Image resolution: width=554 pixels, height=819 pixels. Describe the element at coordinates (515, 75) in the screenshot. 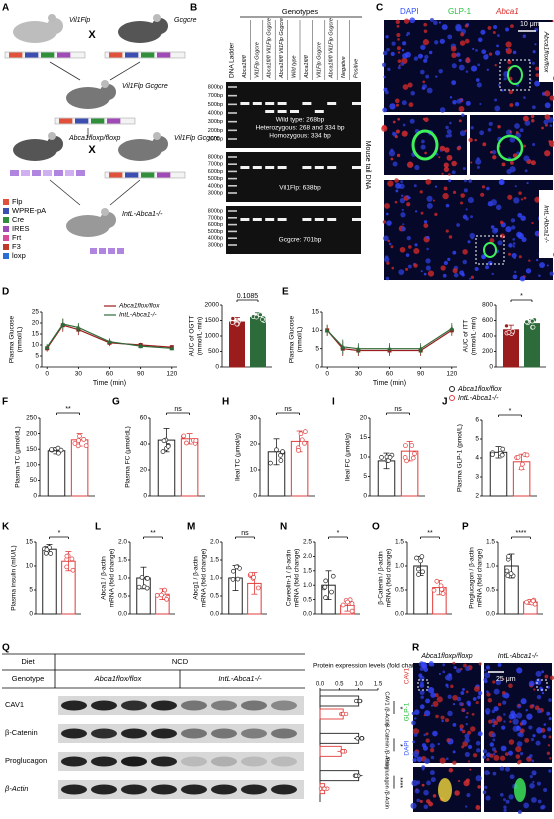

I see `glp1-cell` at that location.